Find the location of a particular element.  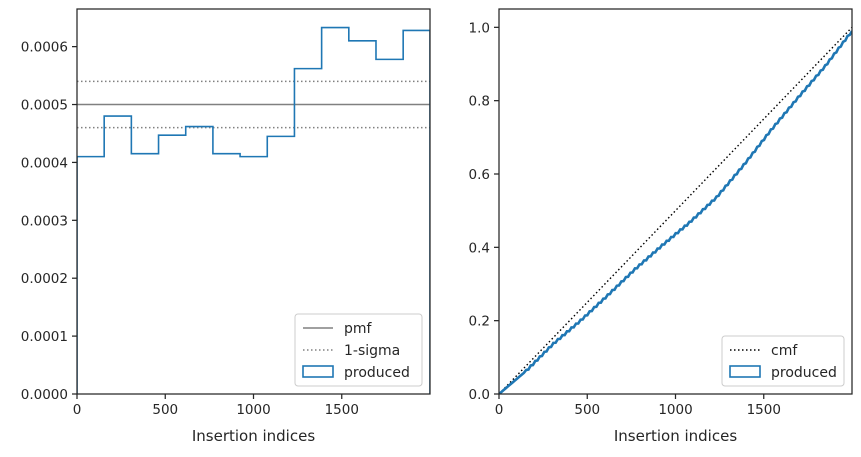

right-y-tick-label: 0.6 is located at coordinates (479, 175).